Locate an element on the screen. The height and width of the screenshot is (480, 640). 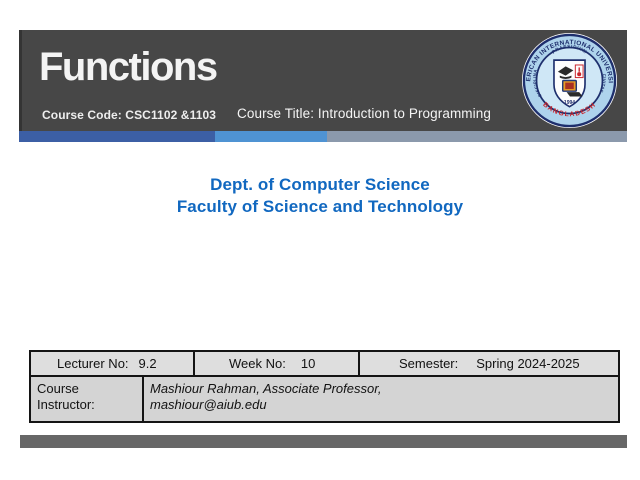
course-instructor-label-cell: Course Instructor: is located at coordinates (87, 399).